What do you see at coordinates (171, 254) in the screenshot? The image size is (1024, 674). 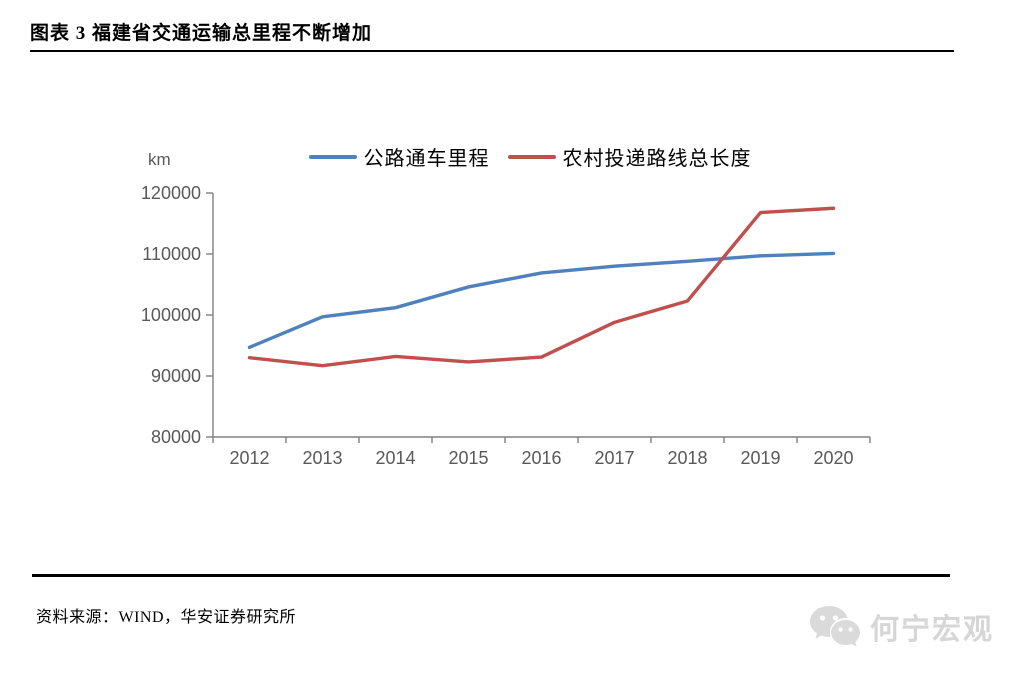 I see `y-tick-label: 110000` at bounding box center [171, 254].